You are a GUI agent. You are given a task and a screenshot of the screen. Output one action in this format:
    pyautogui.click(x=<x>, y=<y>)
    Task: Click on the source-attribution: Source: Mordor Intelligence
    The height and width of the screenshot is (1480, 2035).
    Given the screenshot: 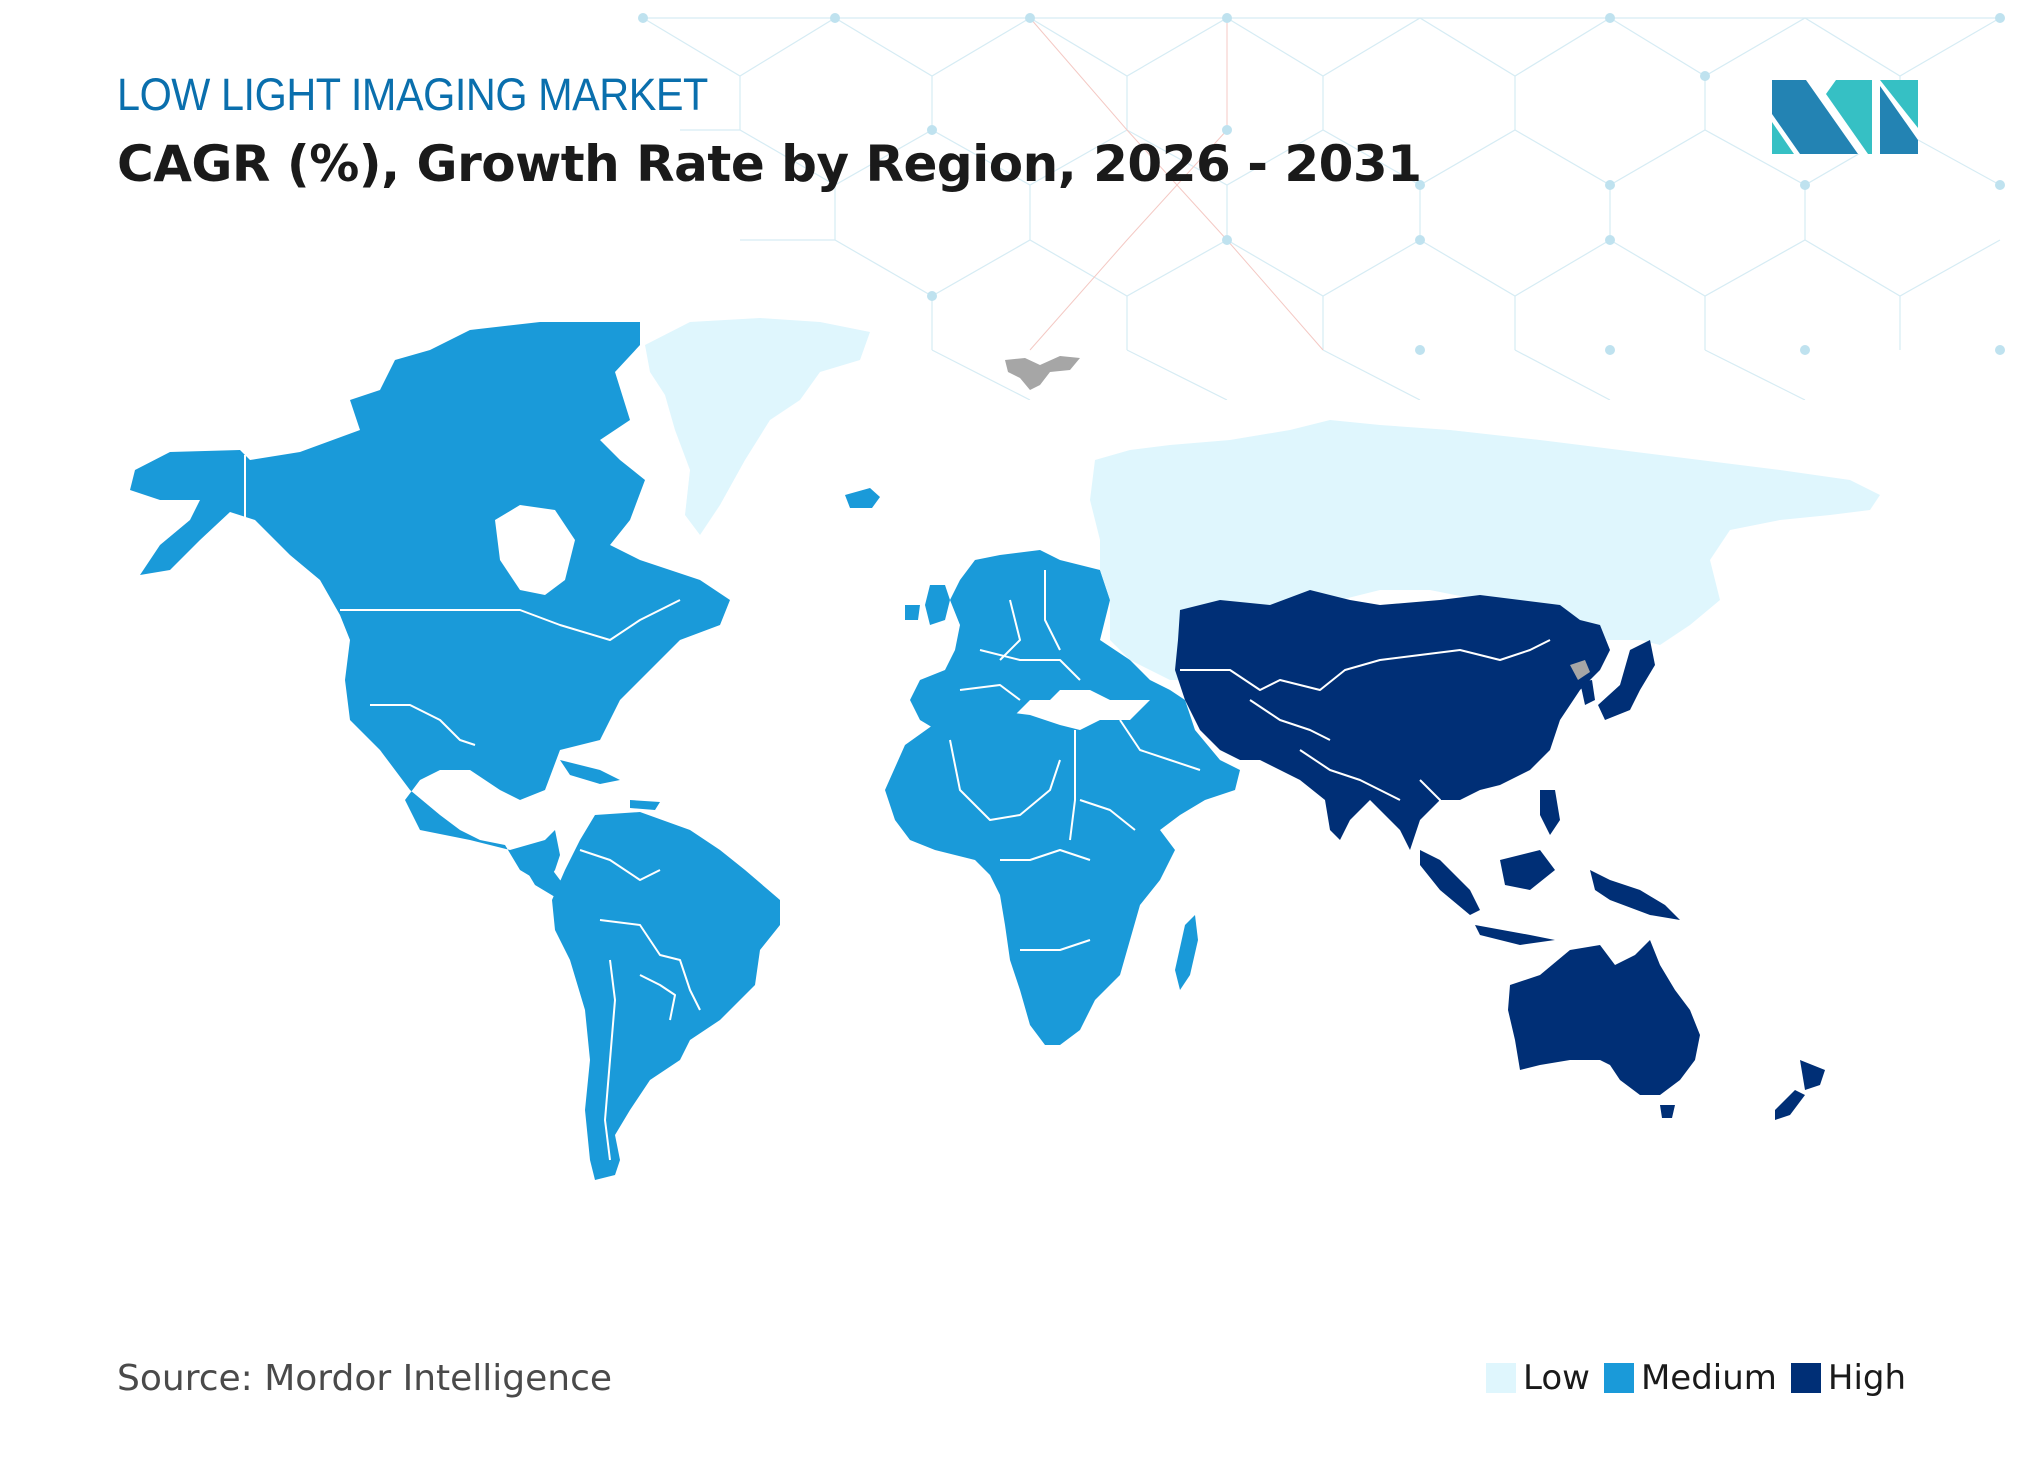 What is the action you would take?
    pyautogui.click(x=365, y=1378)
    